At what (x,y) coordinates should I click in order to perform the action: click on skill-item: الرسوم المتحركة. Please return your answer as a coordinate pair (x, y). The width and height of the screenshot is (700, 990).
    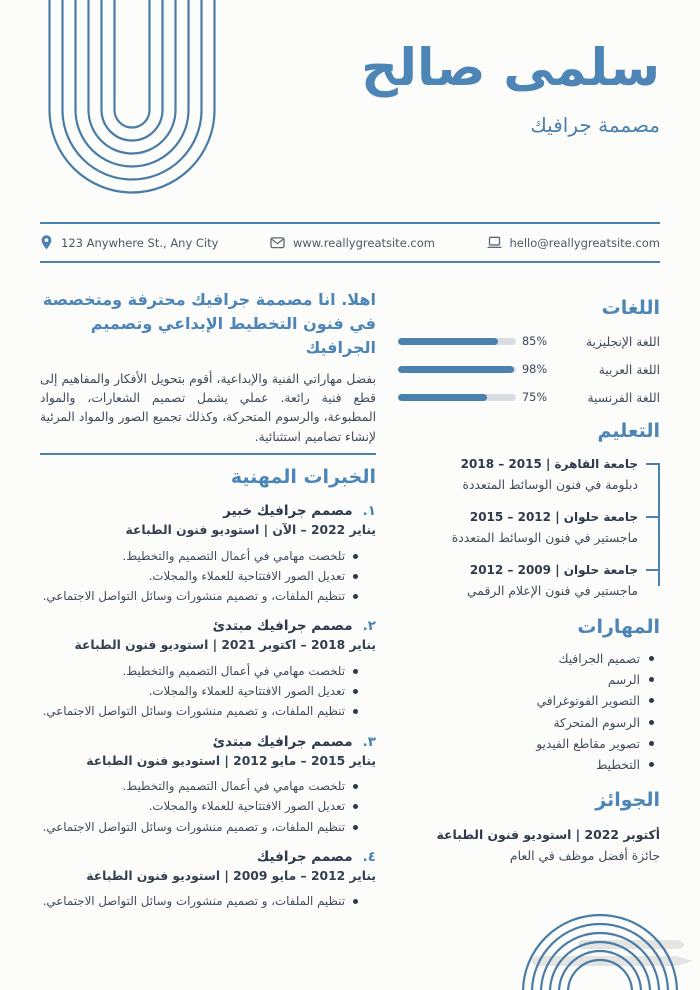
    Looking at the image, I should click on (526, 723).